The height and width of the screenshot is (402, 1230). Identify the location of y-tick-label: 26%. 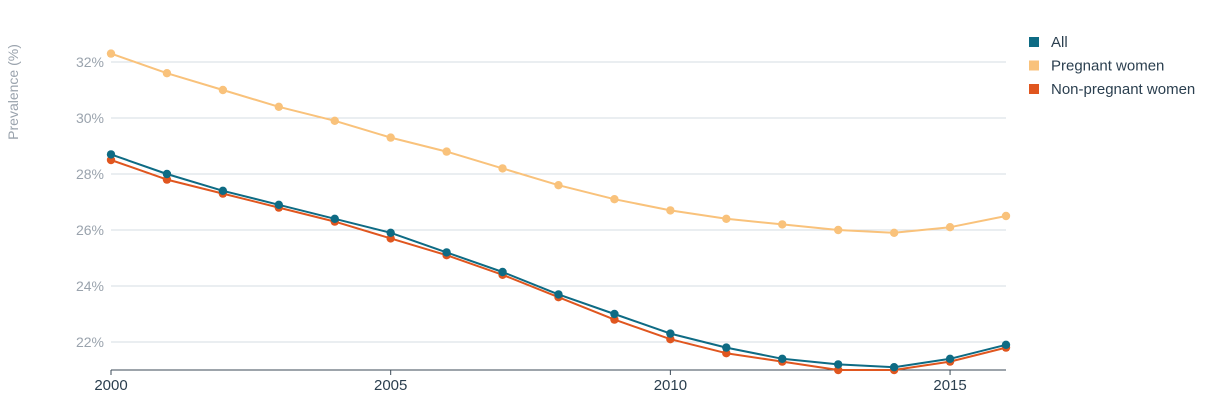
(90, 230).